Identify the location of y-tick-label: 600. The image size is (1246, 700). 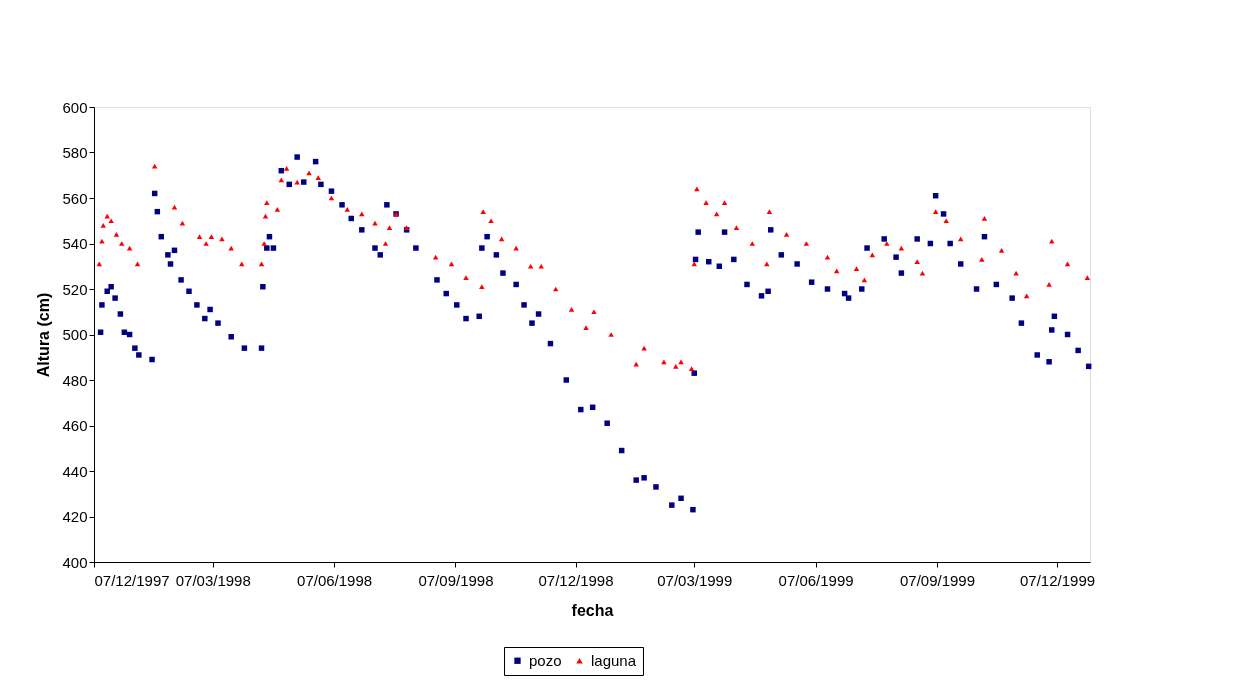
(75, 107).